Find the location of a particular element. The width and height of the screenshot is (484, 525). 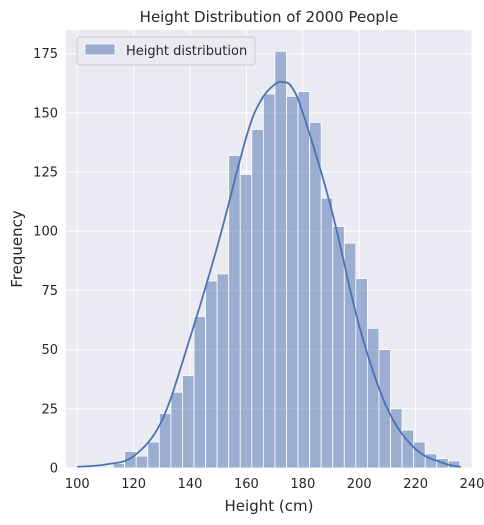

x-tick-label: 100 is located at coordinates (77, 484).